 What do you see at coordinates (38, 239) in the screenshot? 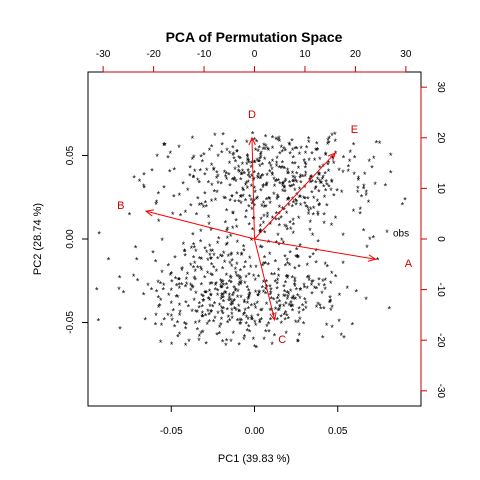
I see `y-axis-title: PC2 (28.74 %)` at bounding box center [38, 239].